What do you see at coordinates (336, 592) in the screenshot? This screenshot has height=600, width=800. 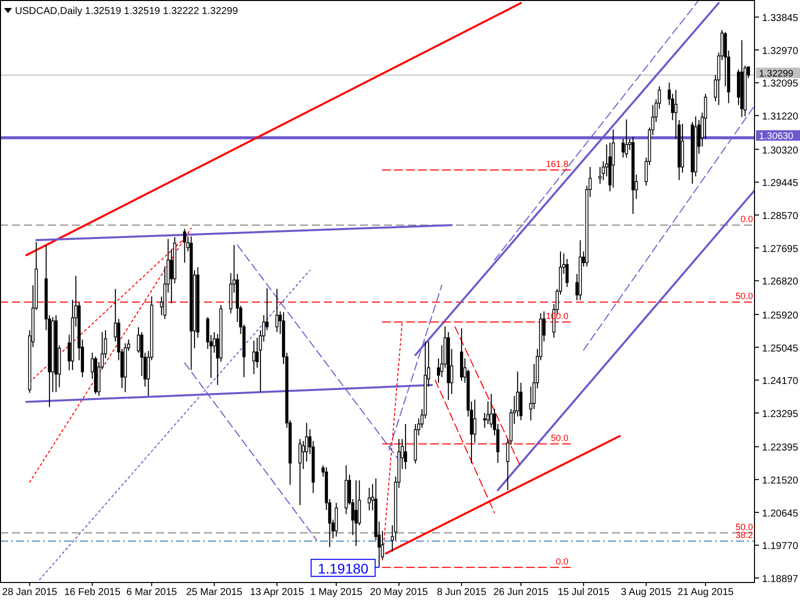 I see `x-tick-label: 1 May 2015` at bounding box center [336, 592].